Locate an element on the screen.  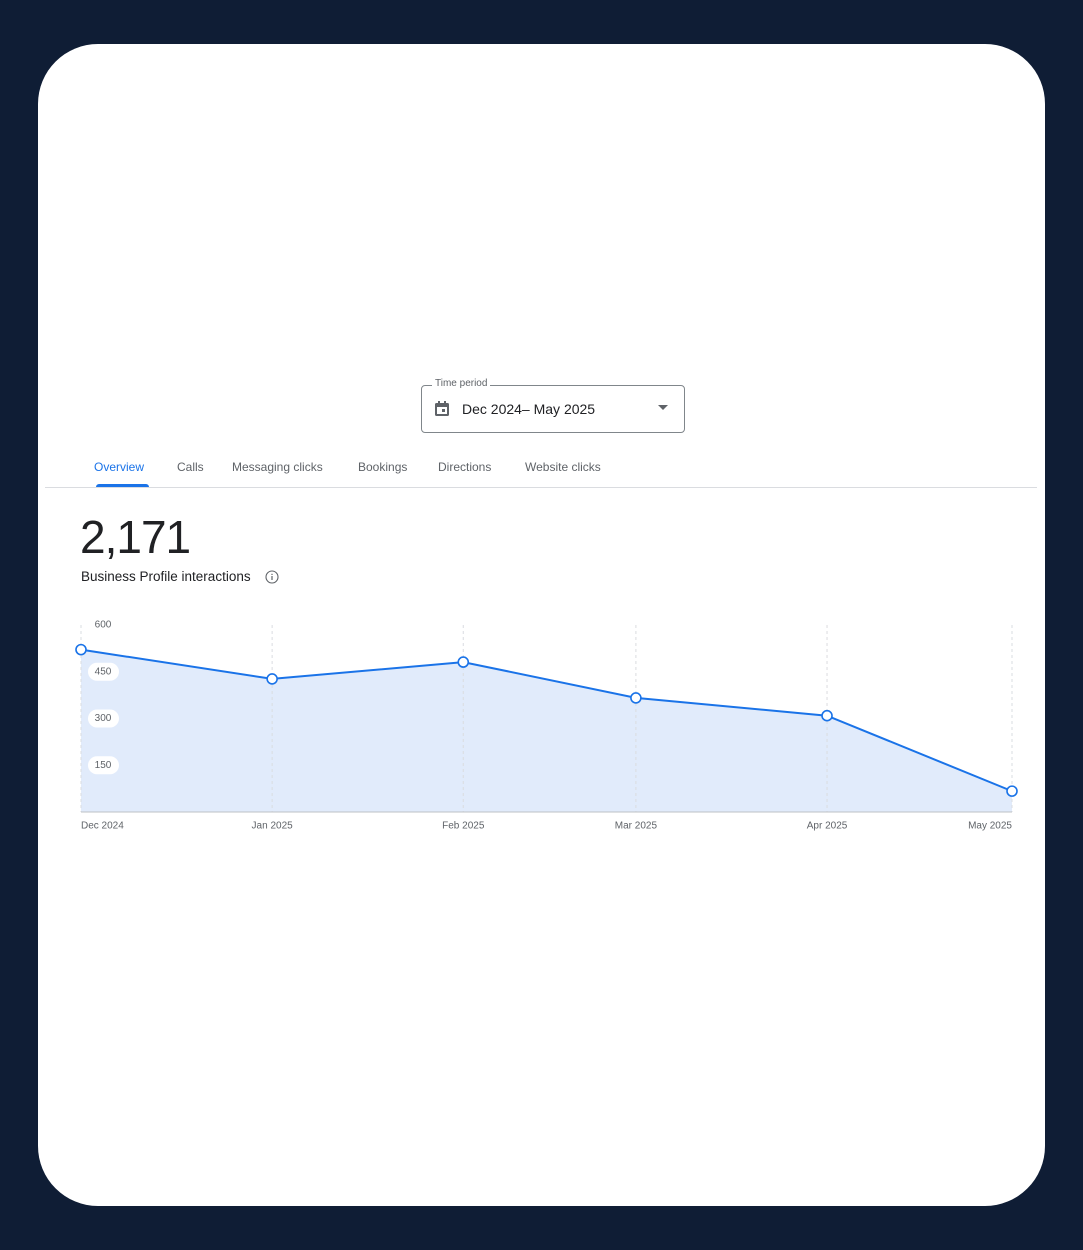
time-period-value: Dec 2024– May 2025 is located at coordinates (529, 409).